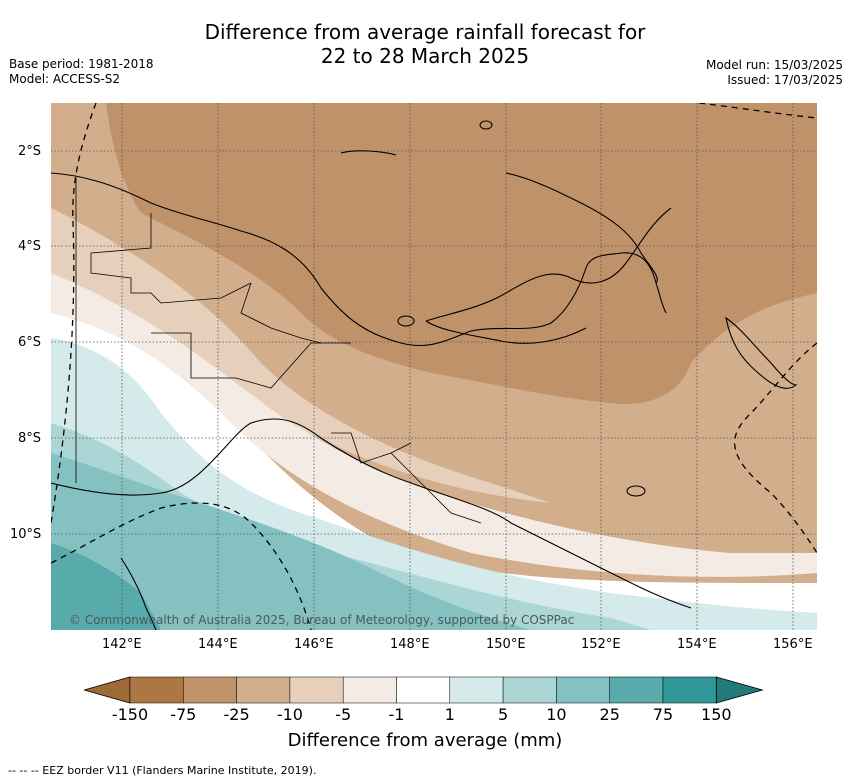 The width and height of the screenshot is (850, 781). What do you see at coordinates (449, 714) in the screenshot?
I see `legend-tick-label: 1` at bounding box center [449, 714].